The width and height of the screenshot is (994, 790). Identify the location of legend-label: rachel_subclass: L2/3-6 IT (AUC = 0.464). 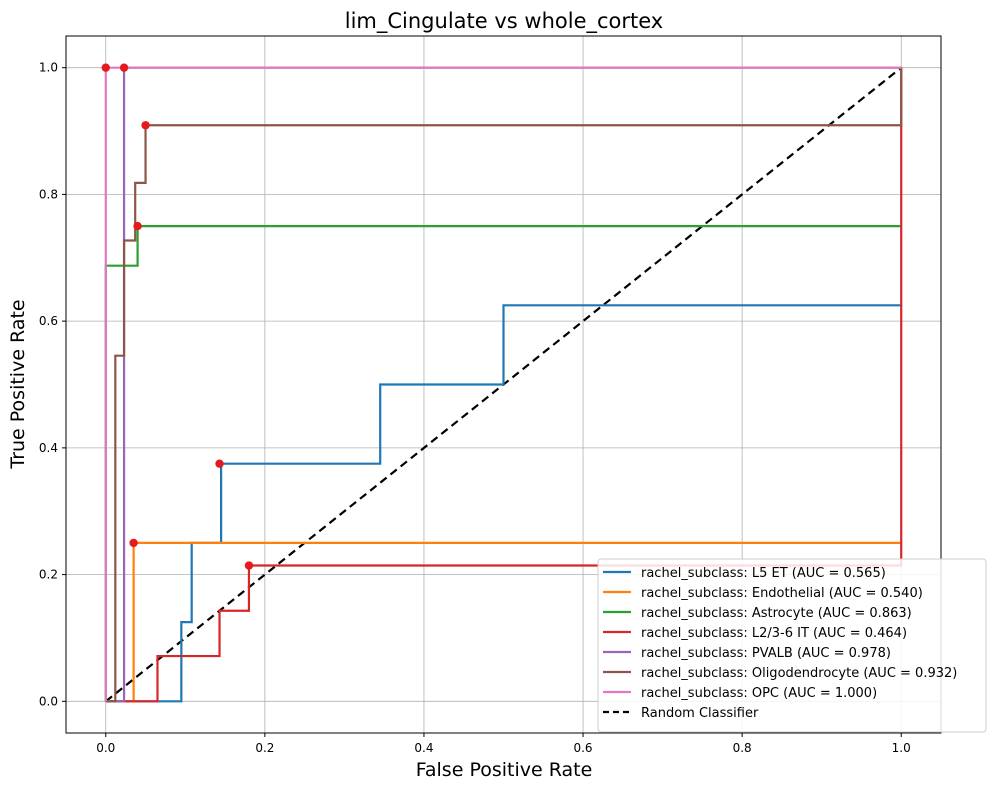
(774, 633).